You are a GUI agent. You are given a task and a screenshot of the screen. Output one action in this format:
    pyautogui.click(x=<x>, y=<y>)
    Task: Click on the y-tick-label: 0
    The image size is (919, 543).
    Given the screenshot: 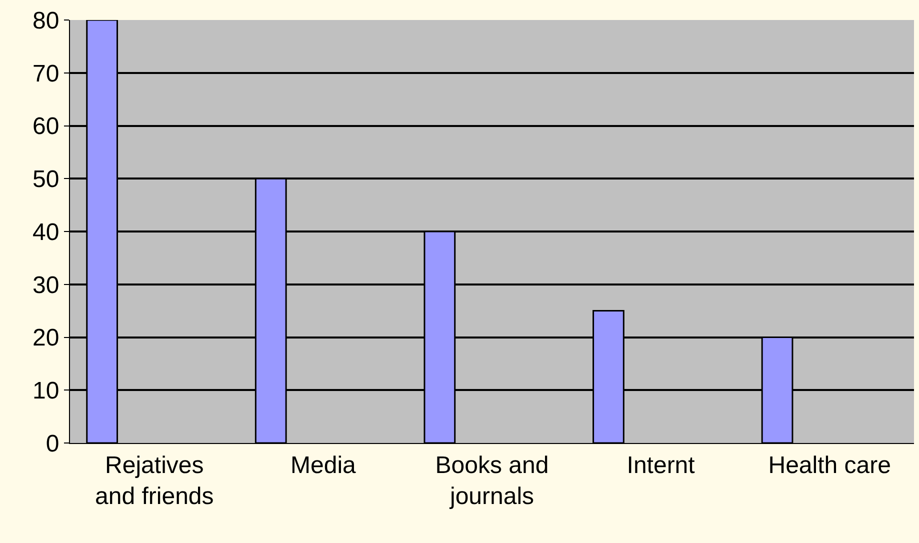 What is the action you would take?
    pyautogui.click(x=53, y=444)
    